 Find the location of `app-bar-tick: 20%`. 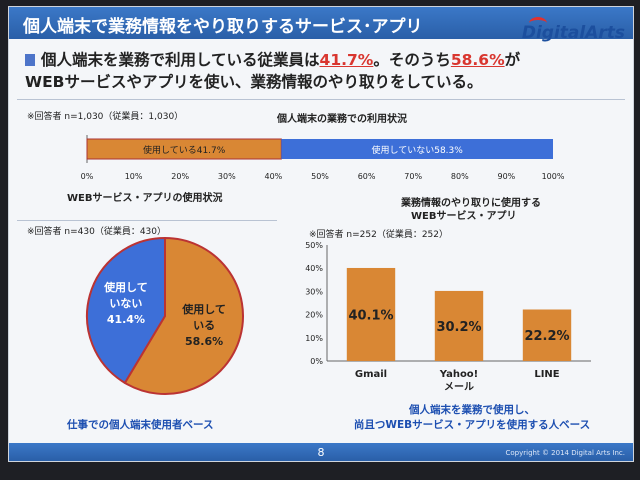

app-bar-tick: 20% is located at coordinates (314, 315).